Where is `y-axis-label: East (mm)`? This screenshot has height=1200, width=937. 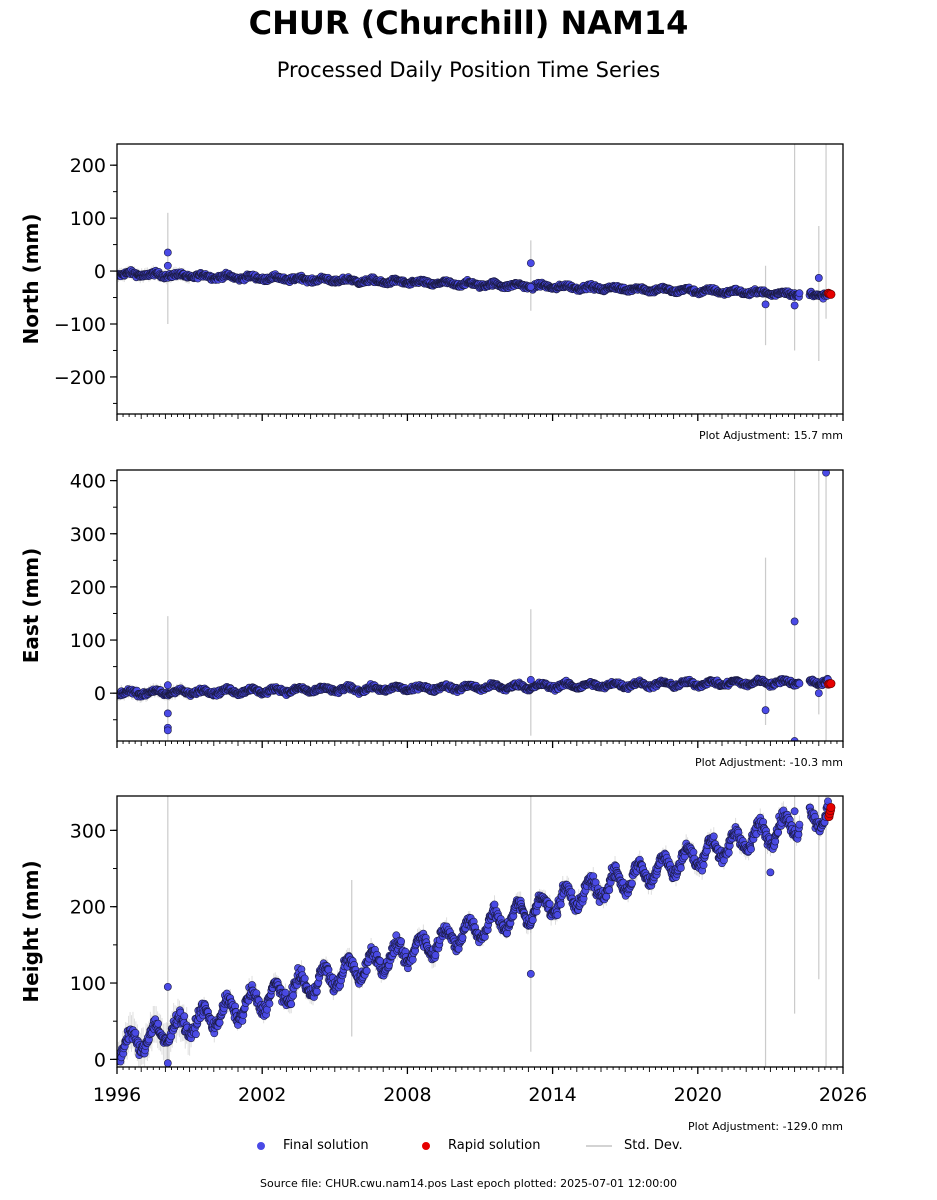 y-axis-label: East (mm) is located at coordinates (31, 606).